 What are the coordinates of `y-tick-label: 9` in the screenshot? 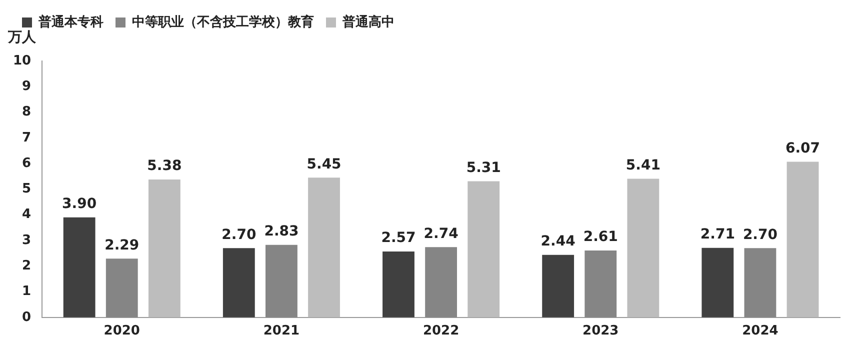 It's located at (27, 86).